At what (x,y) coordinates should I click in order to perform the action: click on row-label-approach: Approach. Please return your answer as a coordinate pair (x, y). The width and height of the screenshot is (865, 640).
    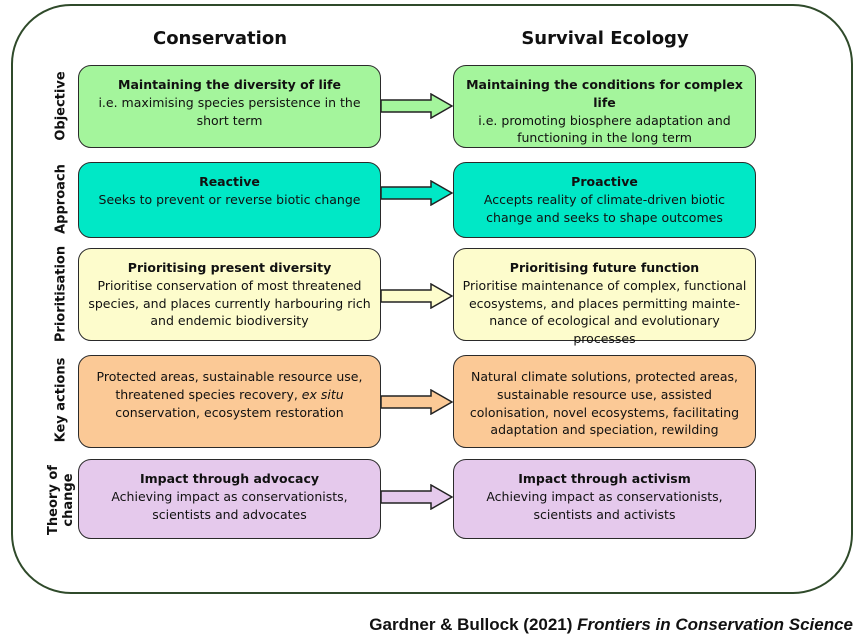
    Looking at the image, I should click on (61, 199).